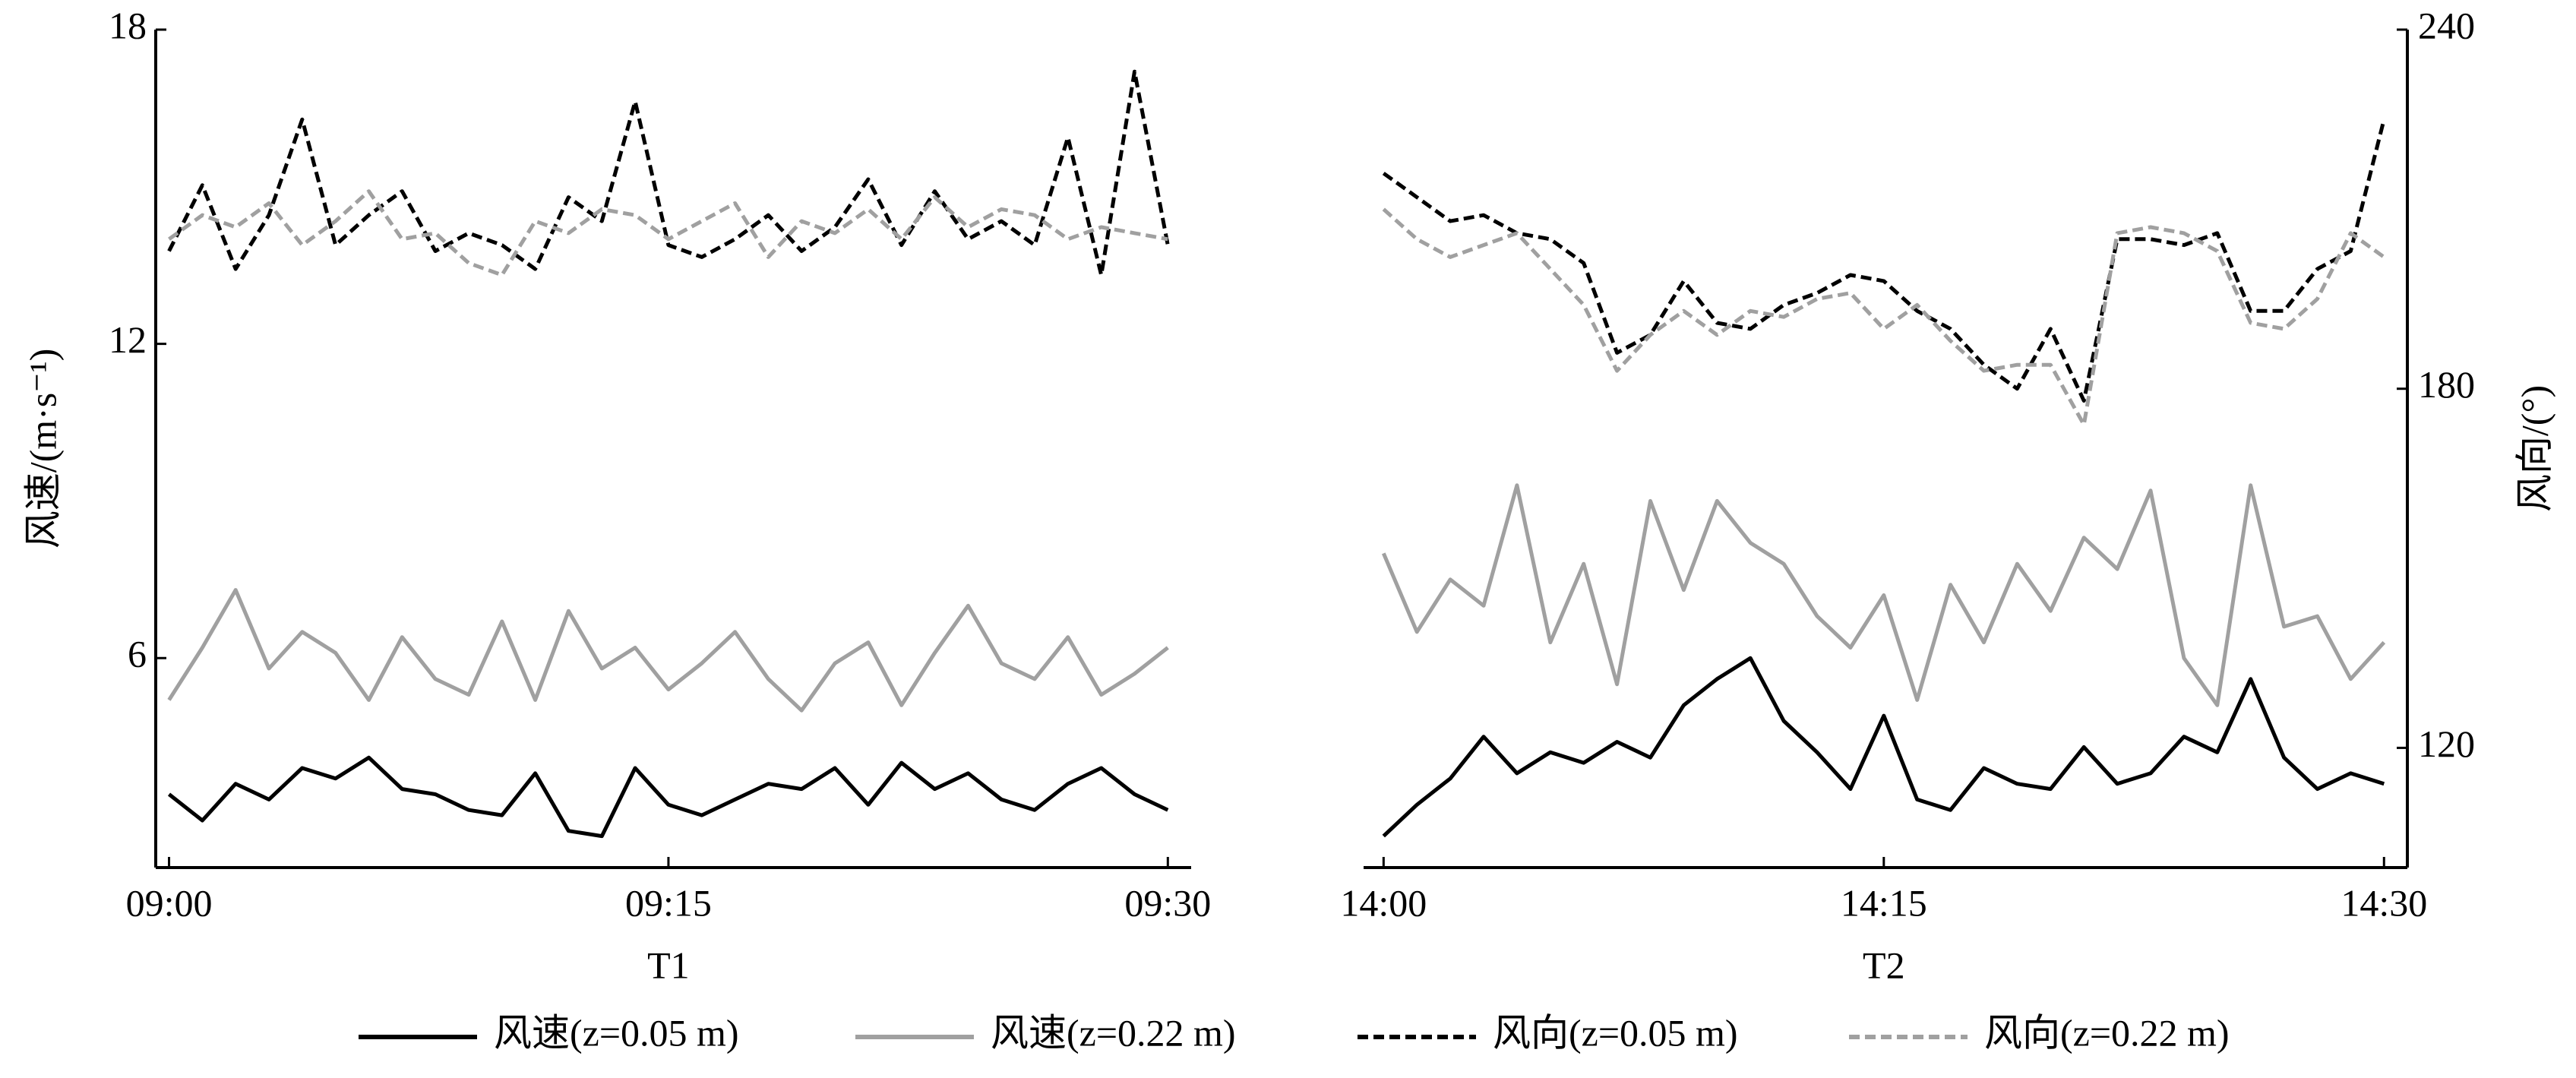 The width and height of the screenshot is (2576, 1078). Describe the element at coordinates (2384, 903) in the screenshot. I see `x-tick-label: 14:30` at that location.